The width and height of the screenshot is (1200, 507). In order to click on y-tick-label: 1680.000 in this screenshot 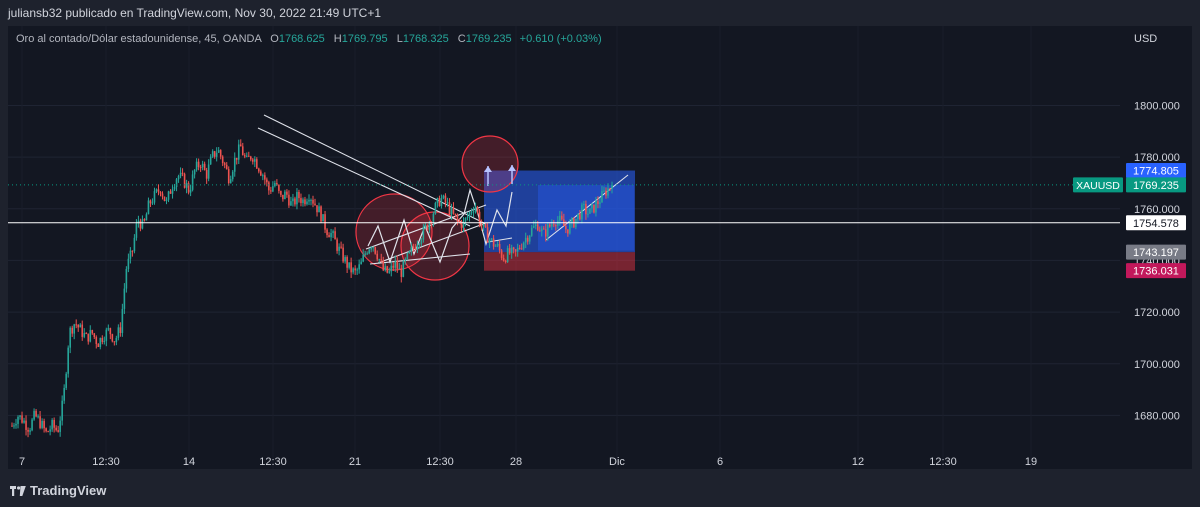, I will do `click(1157, 416)`.